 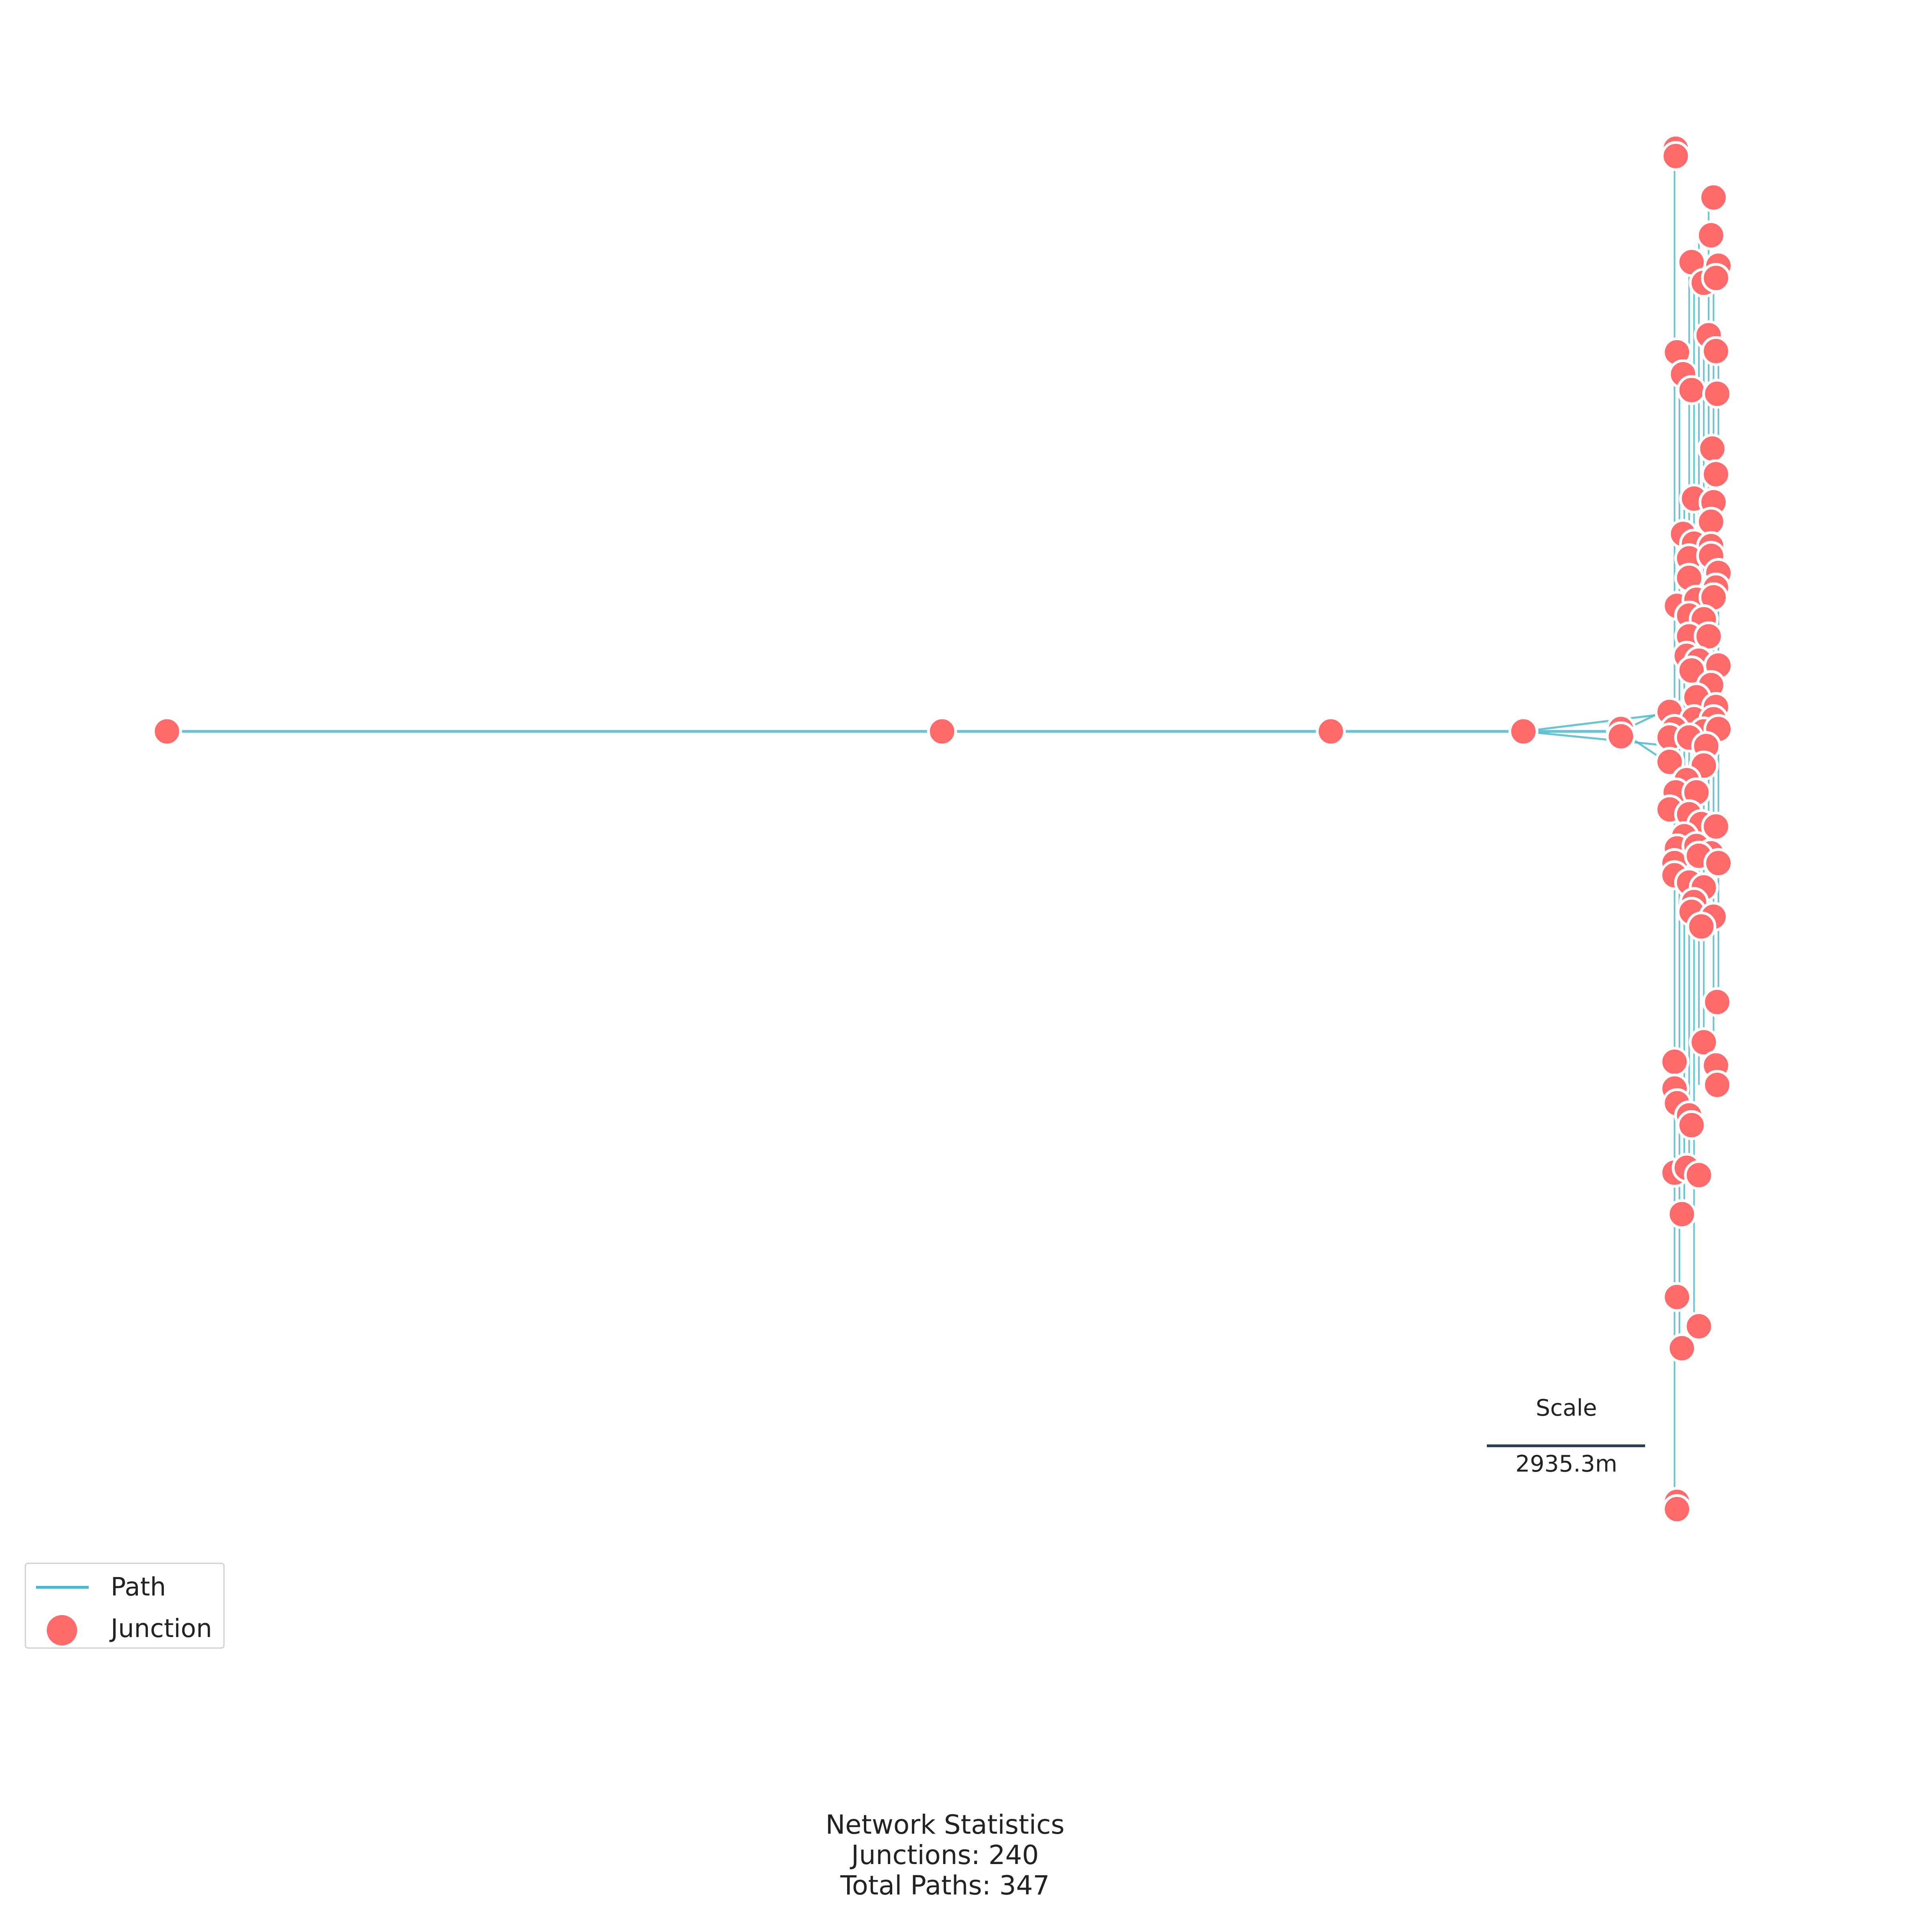 I want to click on stats-junctions: Junctions: 240, so click(x=945, y=1855).